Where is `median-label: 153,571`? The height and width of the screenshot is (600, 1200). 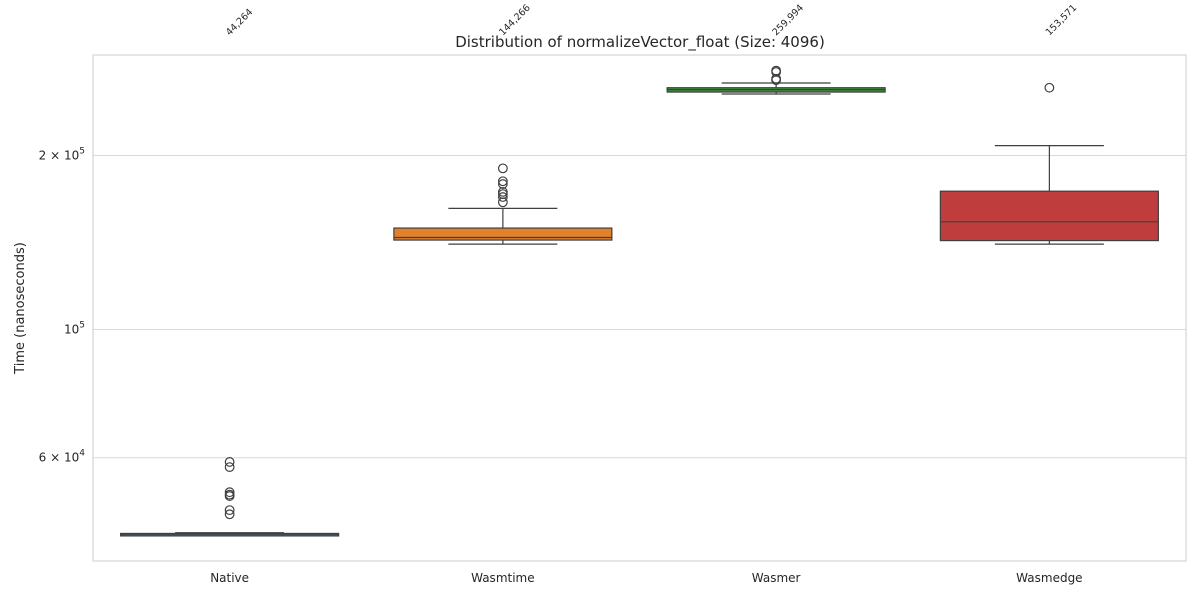 median-label: 153,571 is located at coordinates (1062, 21).